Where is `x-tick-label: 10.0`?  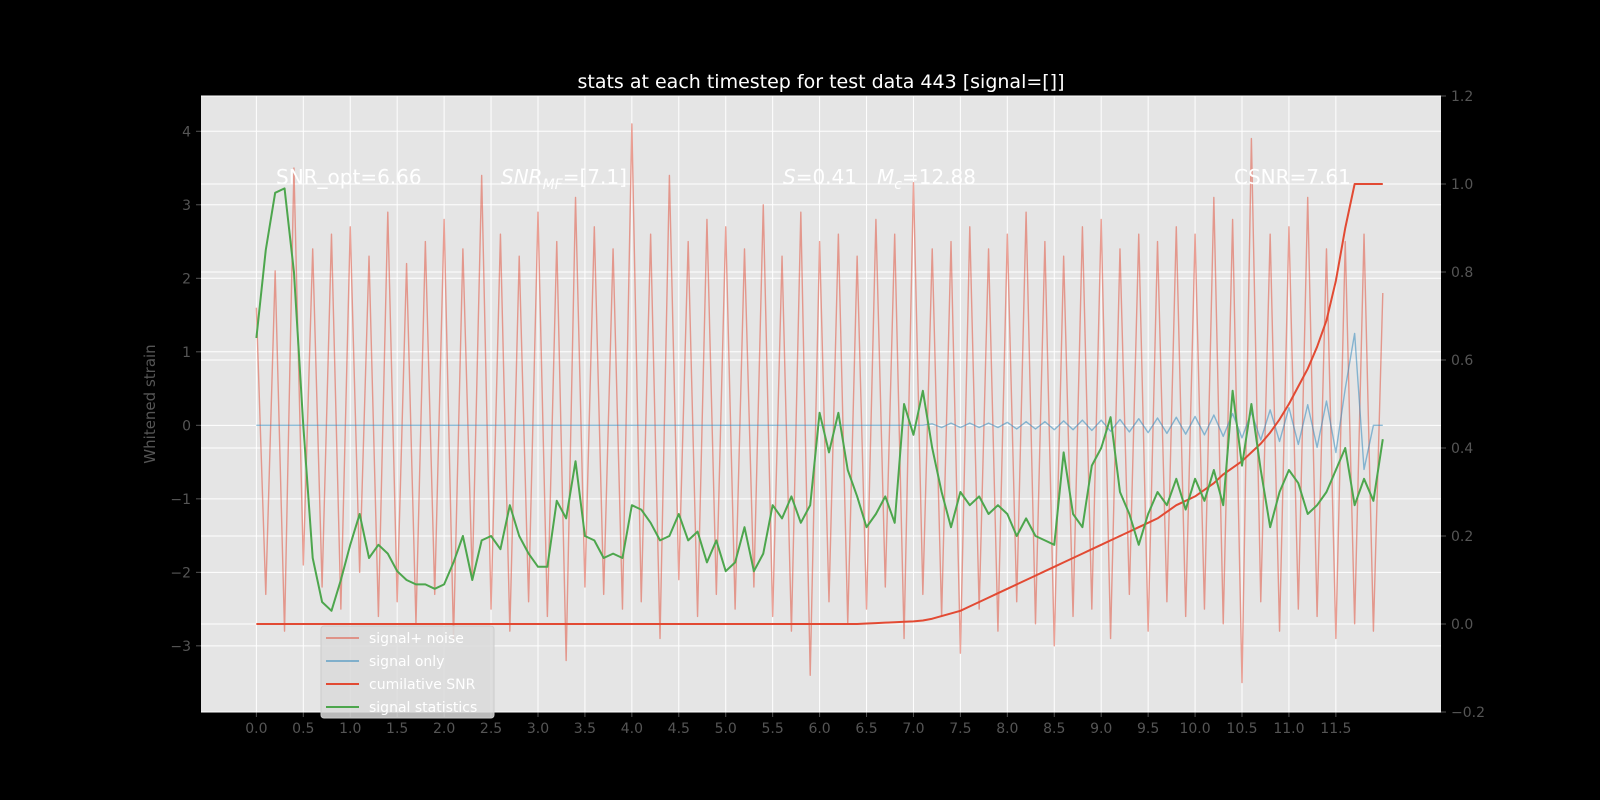 x-tick-label: 10.0 is located at coordinates (1194, 729).